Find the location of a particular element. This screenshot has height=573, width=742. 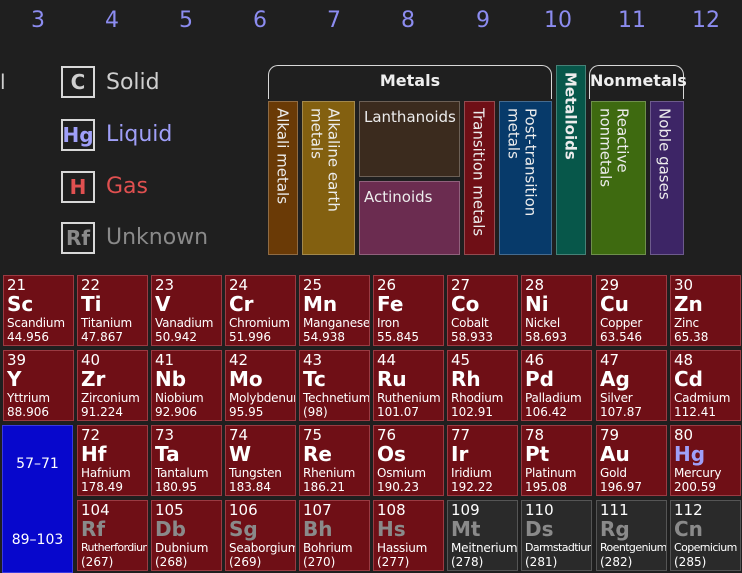

element-name: Platinum is located at coordinates (551, 473).